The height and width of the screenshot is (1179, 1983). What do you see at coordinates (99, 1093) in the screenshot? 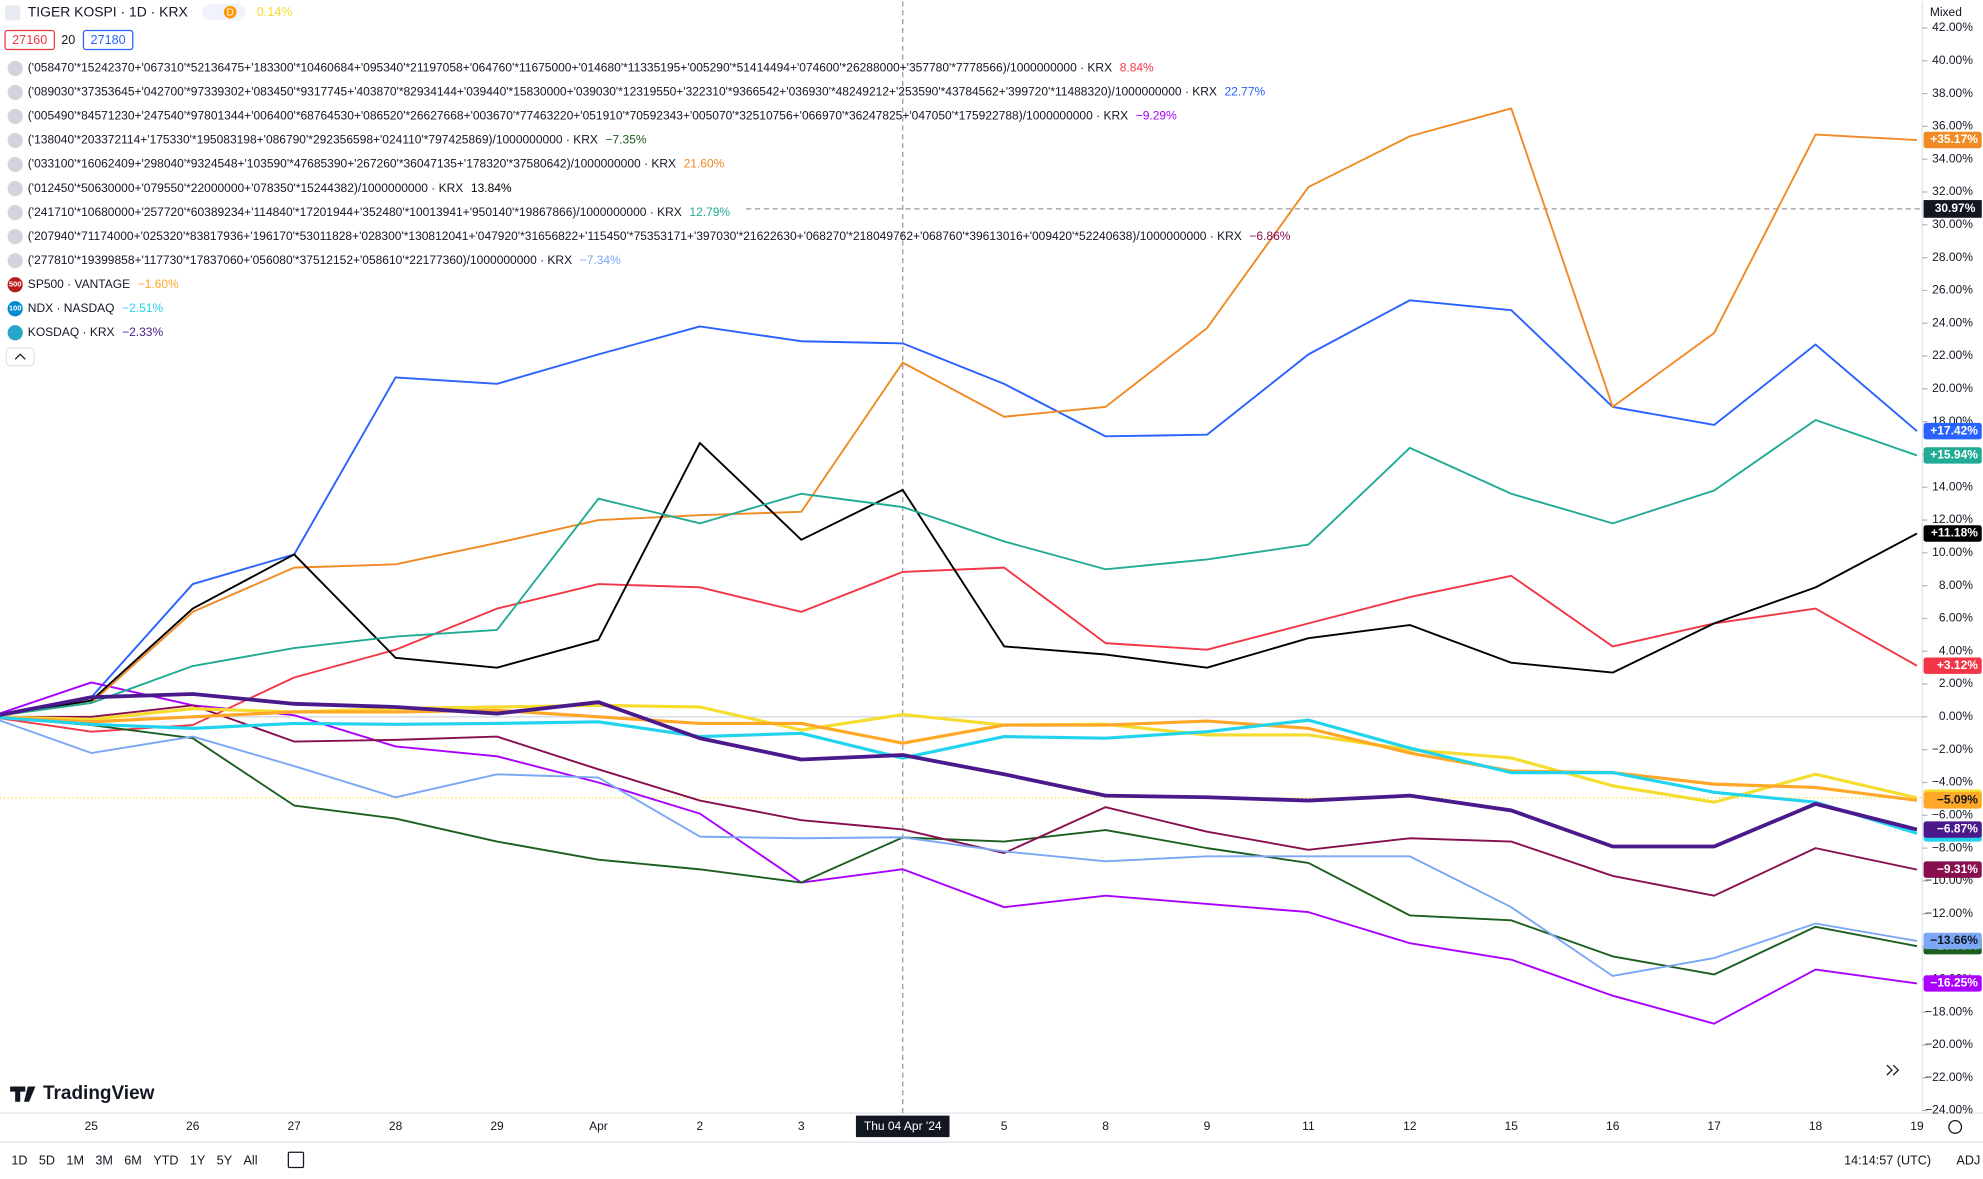
I see `brand: TradingView` at bounding box center [99, 1093].